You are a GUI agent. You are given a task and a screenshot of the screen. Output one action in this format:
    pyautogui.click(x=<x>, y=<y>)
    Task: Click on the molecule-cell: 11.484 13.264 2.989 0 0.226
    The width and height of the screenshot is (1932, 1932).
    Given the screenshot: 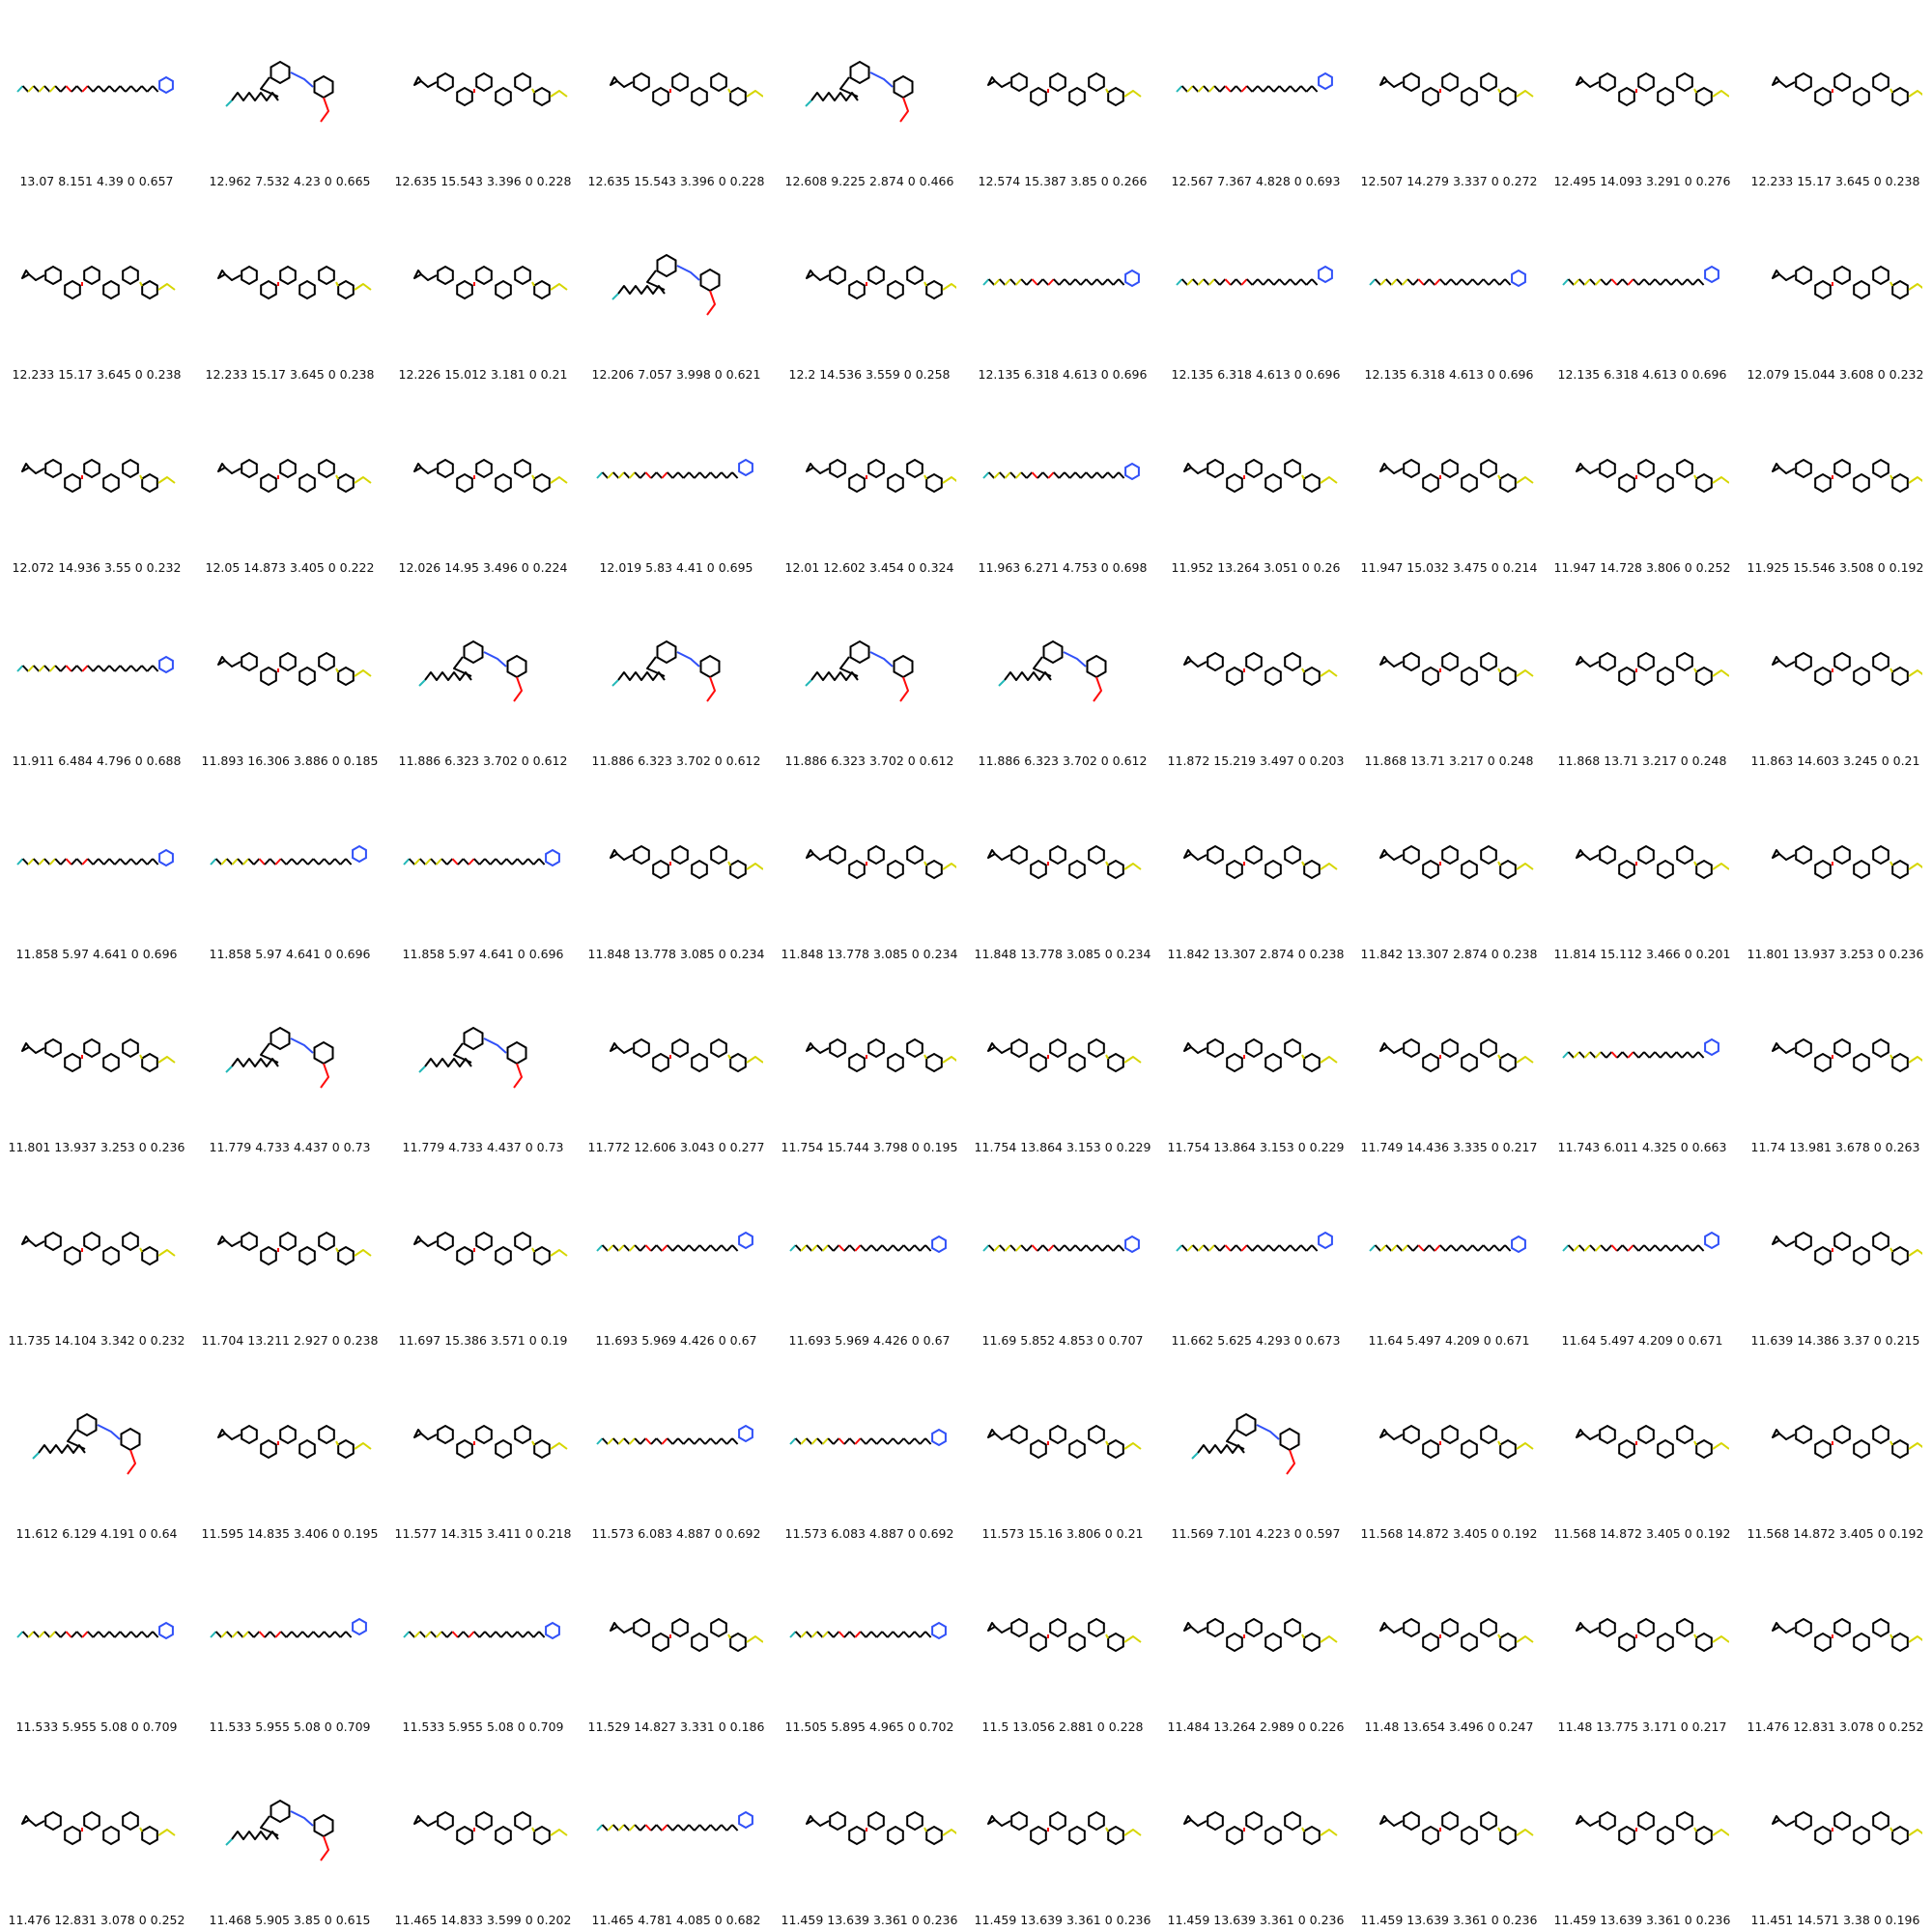 What is the action you would take?
    pyautogui.click(x=1255, y=1642)
    